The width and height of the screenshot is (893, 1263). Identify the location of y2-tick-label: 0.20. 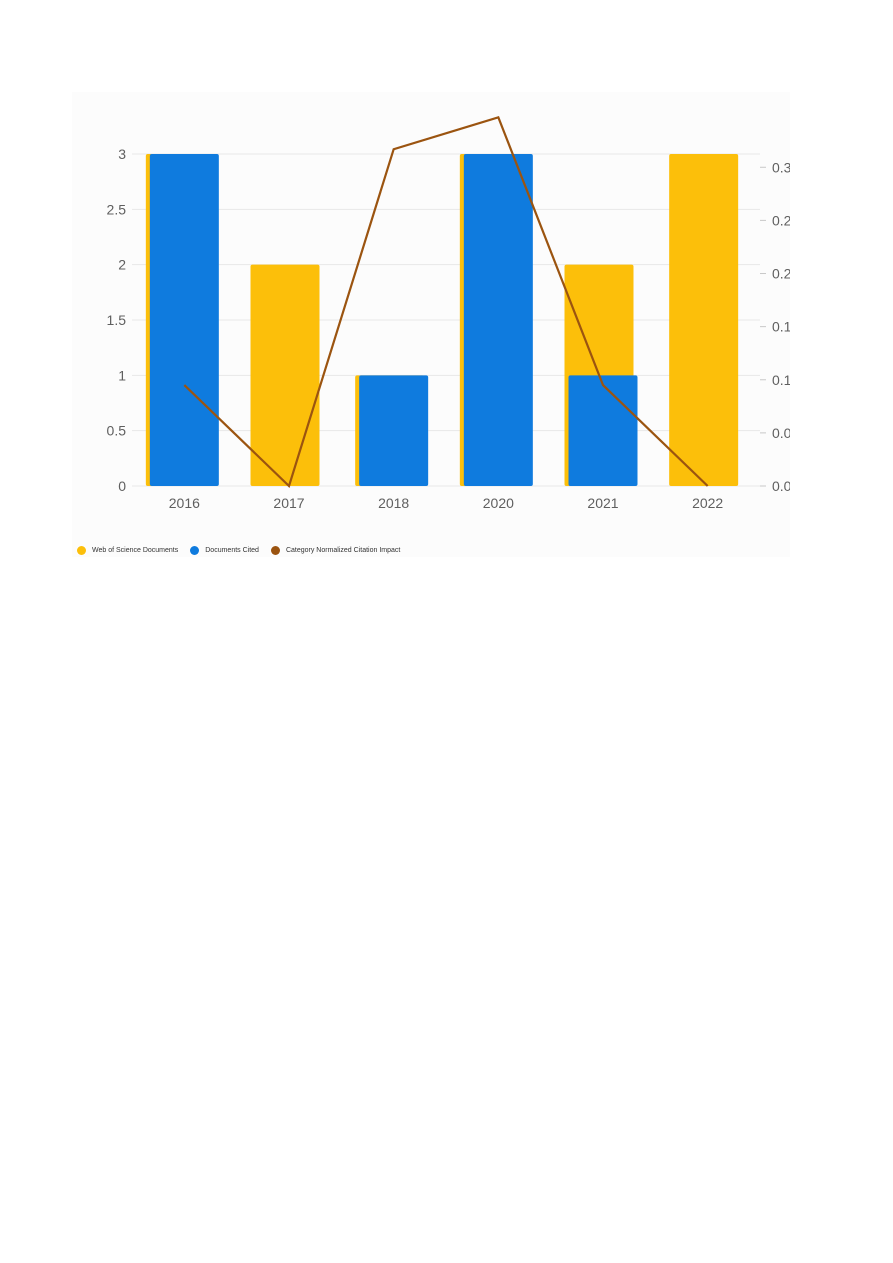
(781, 274).